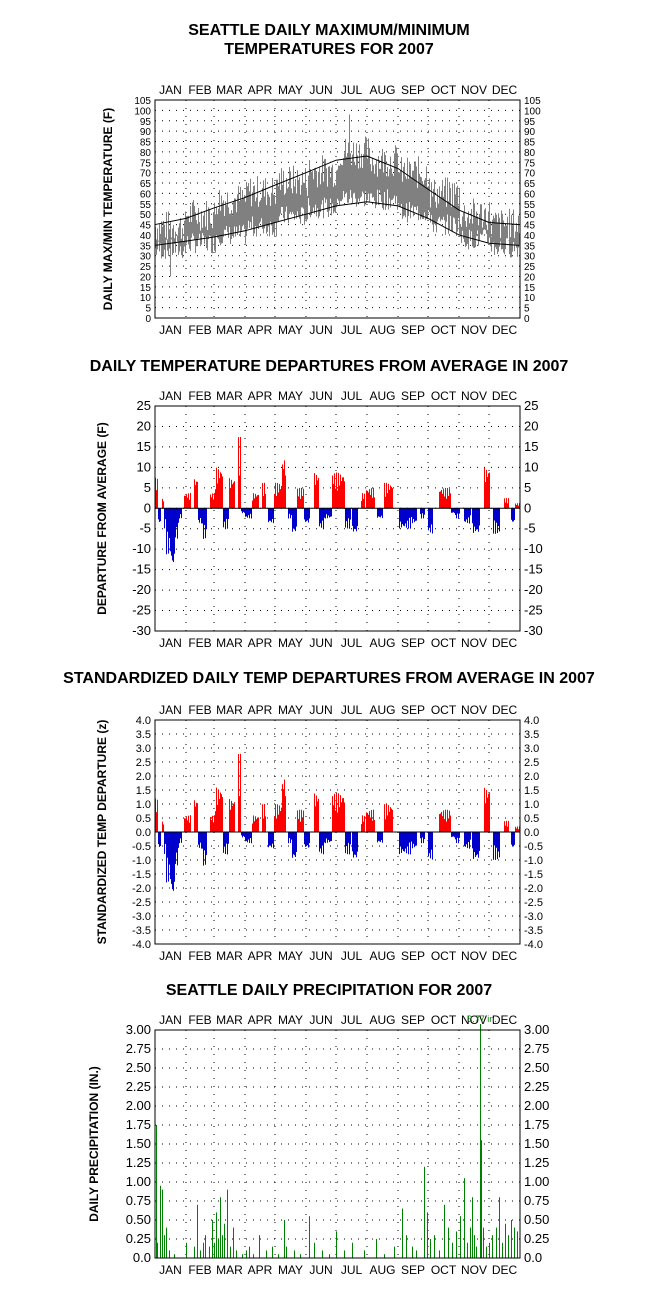 Image resolution: width=658 pixels, height=1290 pixels. Describe the element at coordinates (320, 90) in the screenshot. I see `x-tick-label-top: JUN` at that location.